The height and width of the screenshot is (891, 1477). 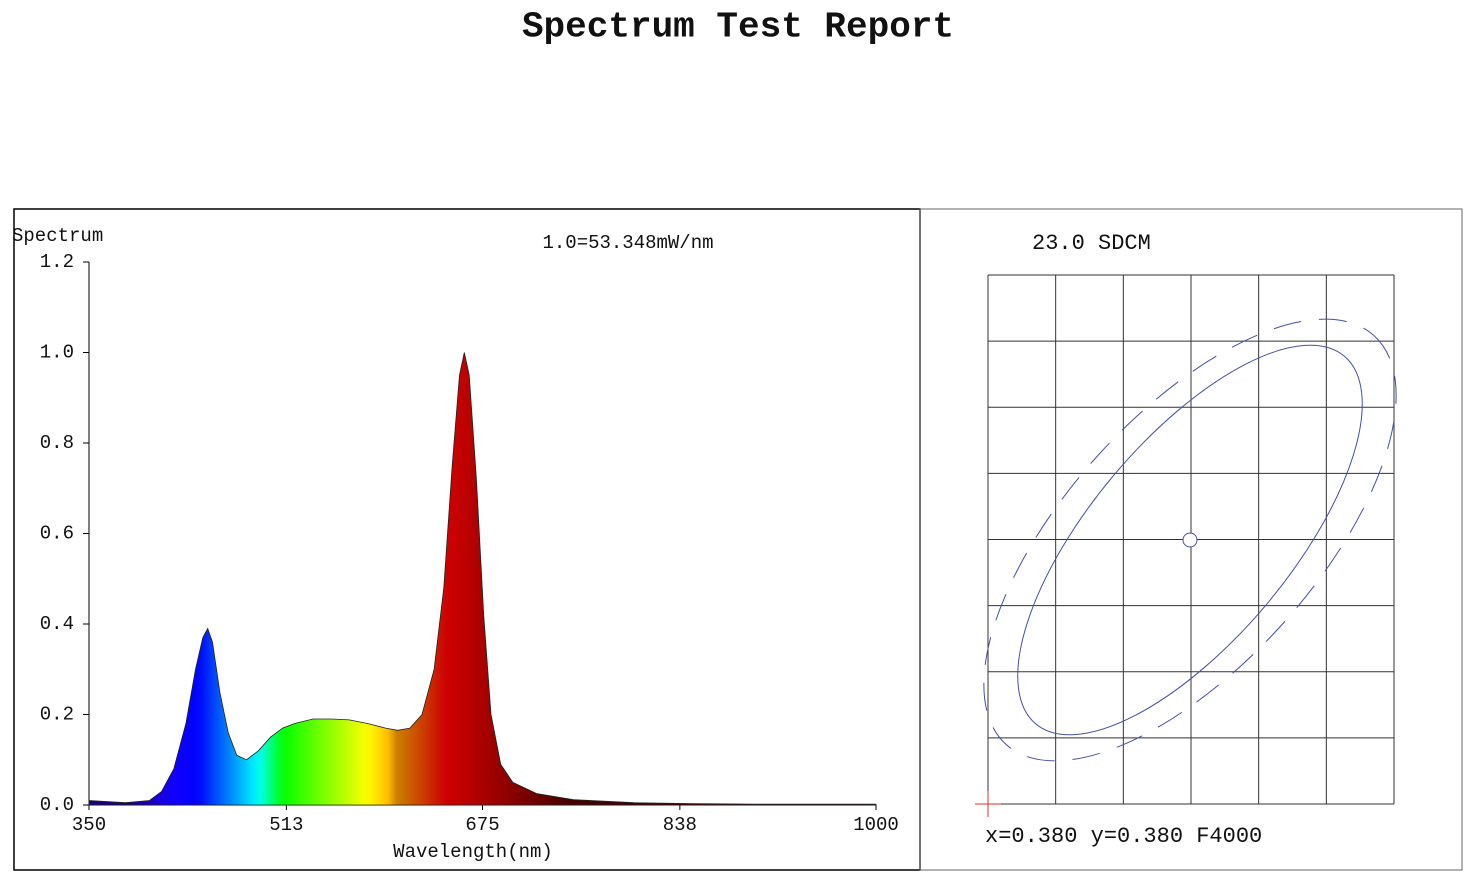 I want to click on y-tick-label: 0.0, so click(x=57, y=805).